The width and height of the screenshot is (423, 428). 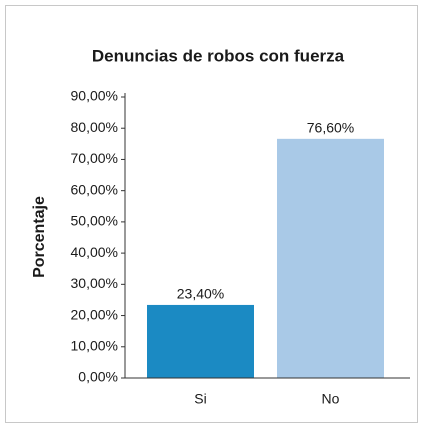 I want to click on y-tick-label: 70,00%, so click(x=94, y=158).